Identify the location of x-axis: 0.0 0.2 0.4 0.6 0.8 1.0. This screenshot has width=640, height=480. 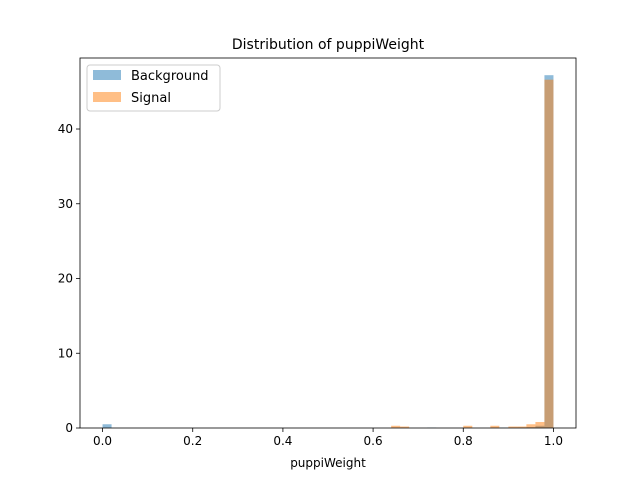
(328, 438).